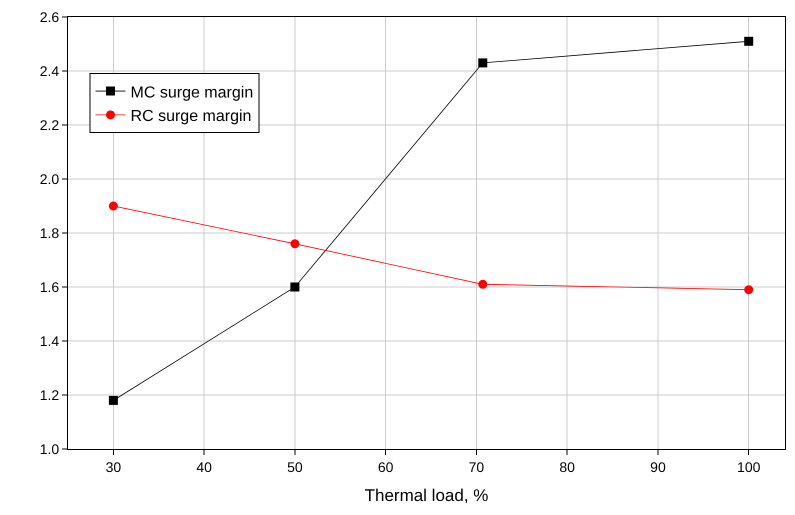 The width and height of the screenshot is (795, 515). Describe the element at coordinates (114, 466) in the screenshot. I see `x-tick-label: 30` at that location.